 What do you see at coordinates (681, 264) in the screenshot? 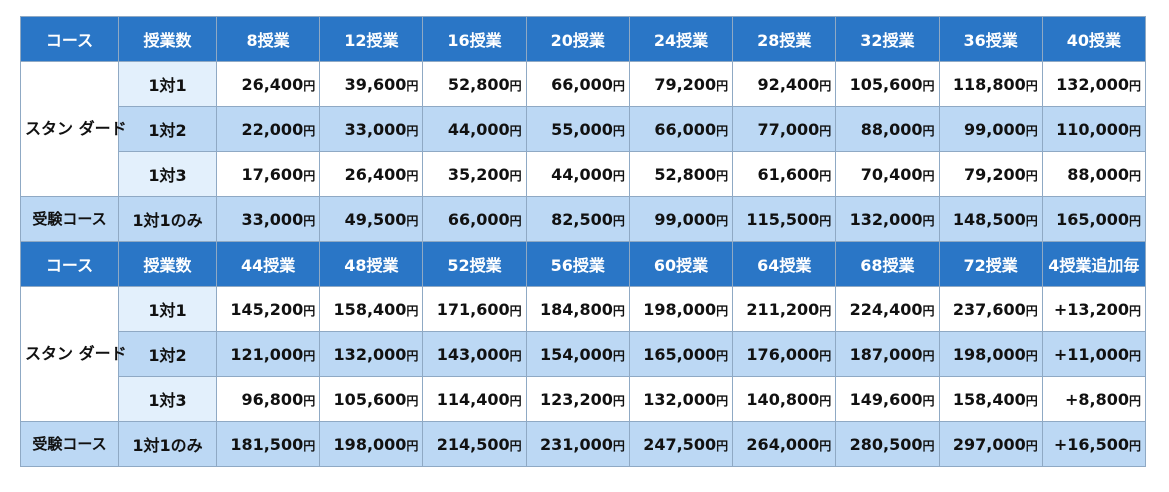
I see `header-lesson-column: 60授業` at bounding box center [681, 264].